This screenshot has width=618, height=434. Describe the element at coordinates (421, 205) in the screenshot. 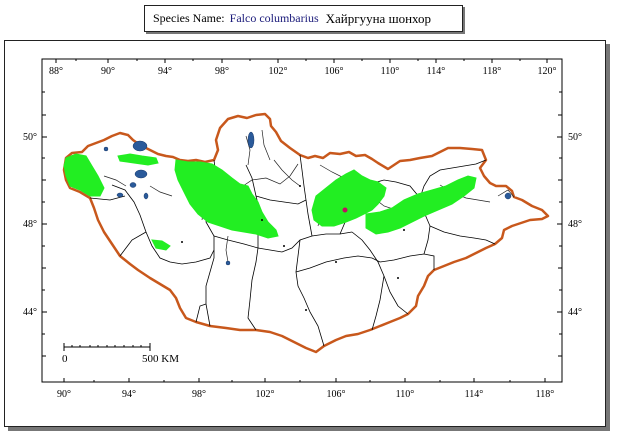

I see `range-east-strip` at that location.